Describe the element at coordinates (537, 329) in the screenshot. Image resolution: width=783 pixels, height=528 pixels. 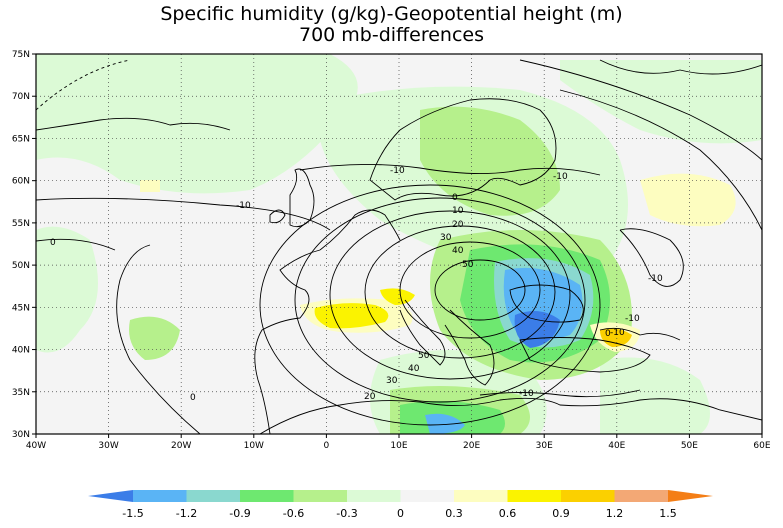
I see `humidity-field-minimum` at that location.